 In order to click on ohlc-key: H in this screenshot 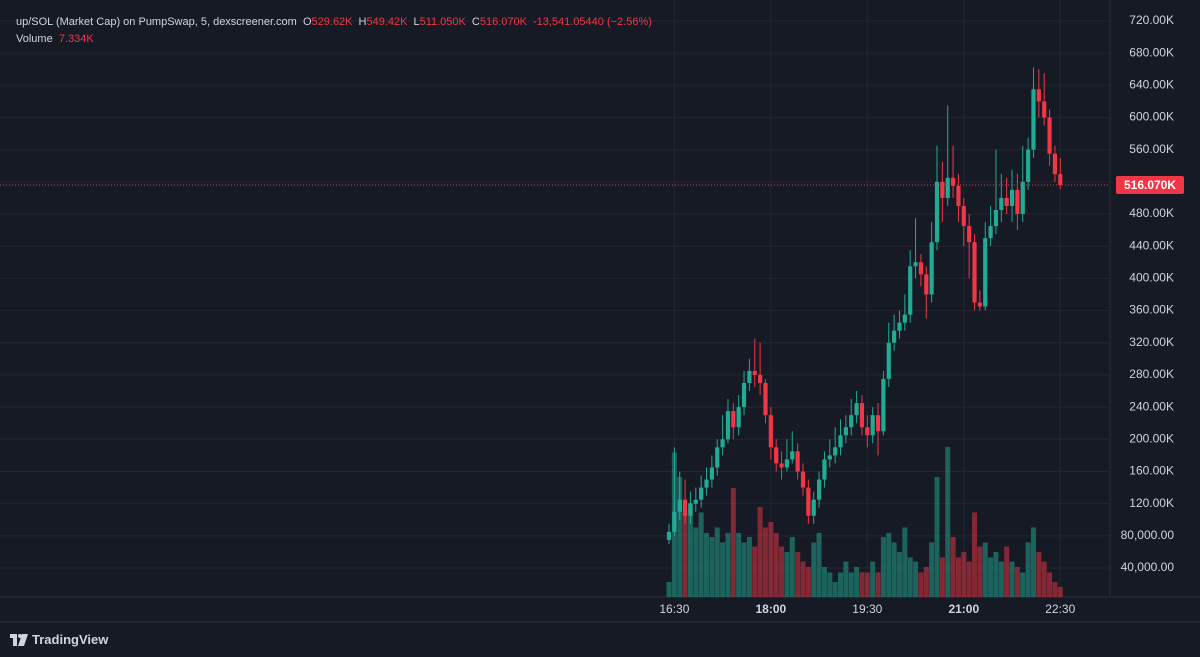, I will do `click(362, 22)`.